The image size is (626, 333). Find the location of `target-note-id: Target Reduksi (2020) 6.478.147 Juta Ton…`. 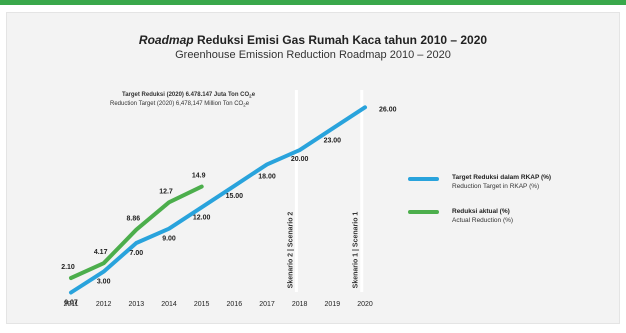

target-note-id: Target Reduksi (2020) 6.478.147 Juta Ton… is located at coordinates (189, 95).